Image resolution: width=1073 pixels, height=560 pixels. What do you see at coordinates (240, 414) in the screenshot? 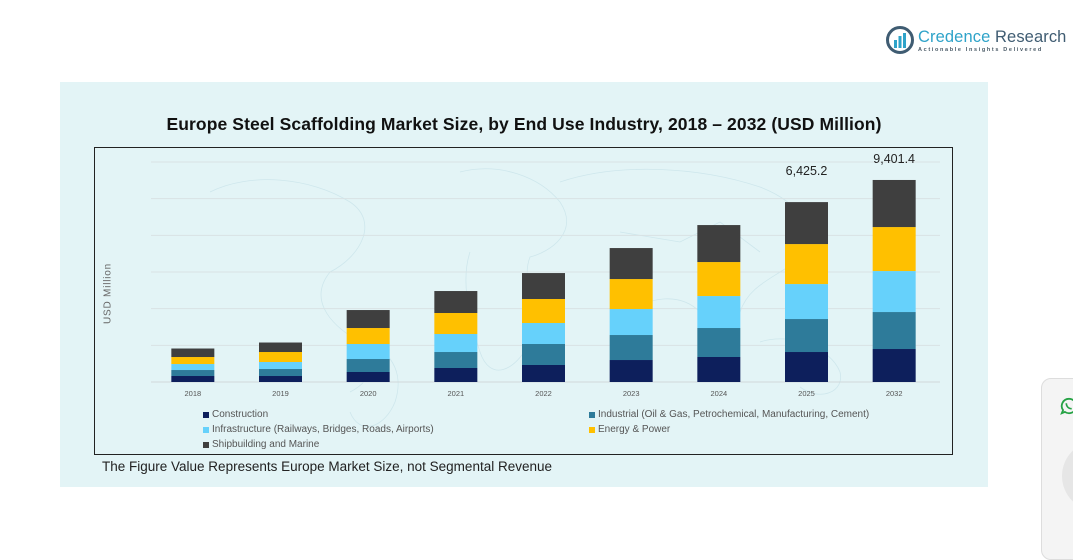
I see `legend-label: Construction` at bounding box center [240, 414].